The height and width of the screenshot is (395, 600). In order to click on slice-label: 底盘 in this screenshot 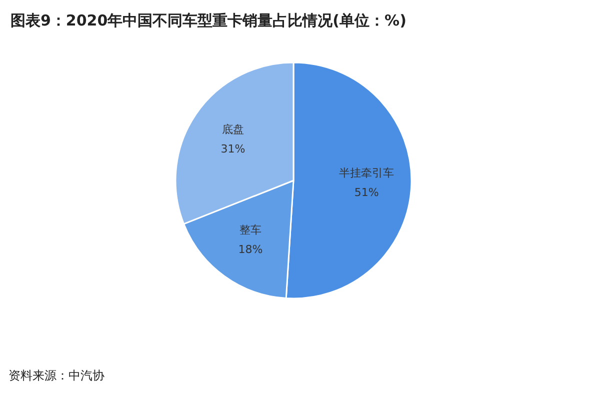, I will do `click(233, 129)`.